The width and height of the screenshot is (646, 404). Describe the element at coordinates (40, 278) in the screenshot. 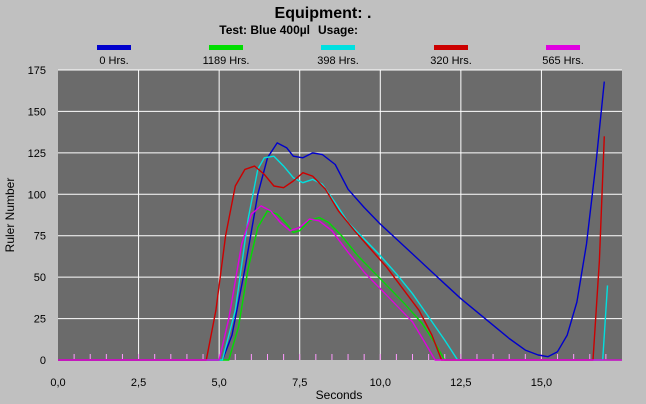

I see `y-tick-label-2: 50` at that location.